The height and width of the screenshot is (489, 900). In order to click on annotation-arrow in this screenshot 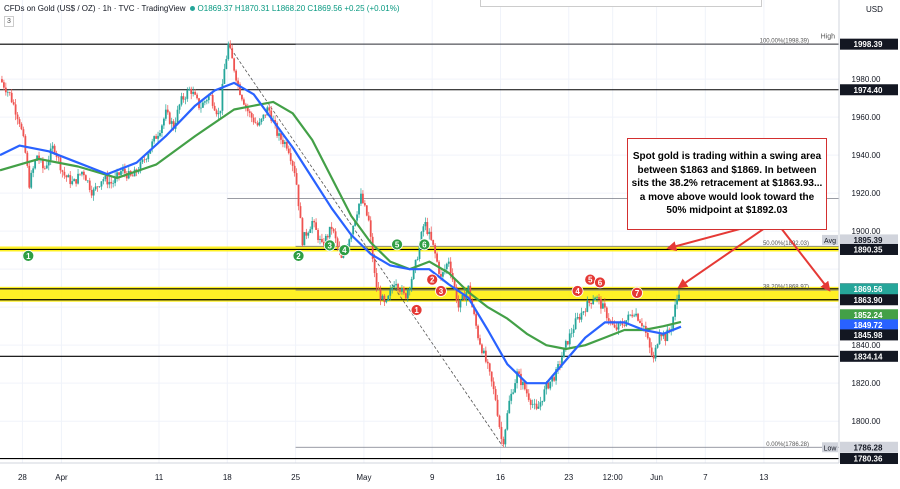, I will do `click(706, 239)`.